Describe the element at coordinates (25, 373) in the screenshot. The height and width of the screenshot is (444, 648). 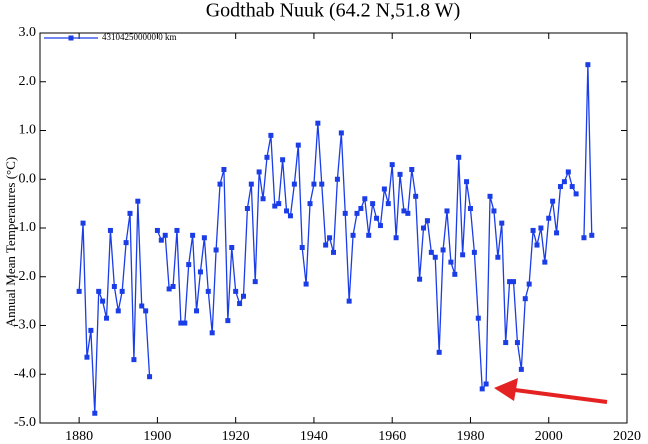
I see `y-tick-label: -4.0` at that location.